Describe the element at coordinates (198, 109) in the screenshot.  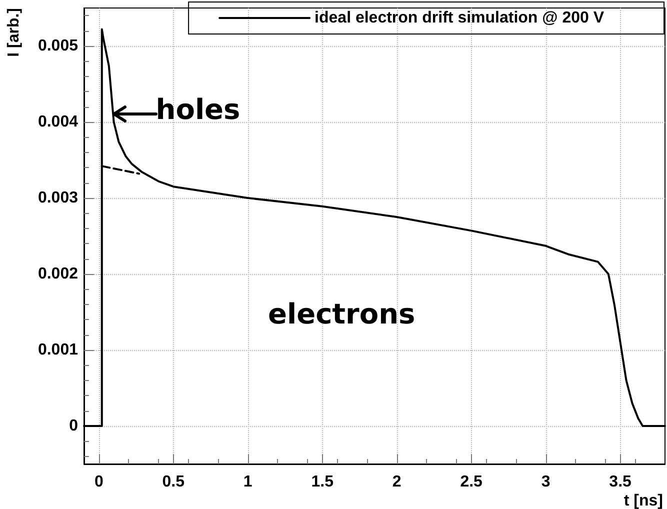
I see `annotation: holes` at that location.